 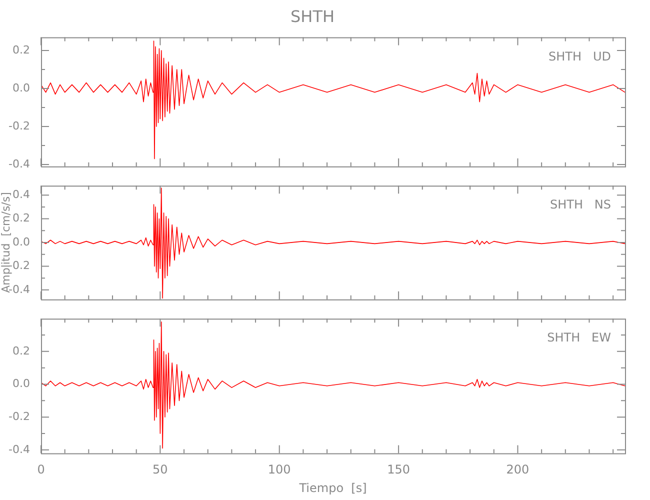 What do you see at coordinates (21, 194) in the screenshot?
I see `y-tick-label: 0.4` at bounding box center [21, 194].